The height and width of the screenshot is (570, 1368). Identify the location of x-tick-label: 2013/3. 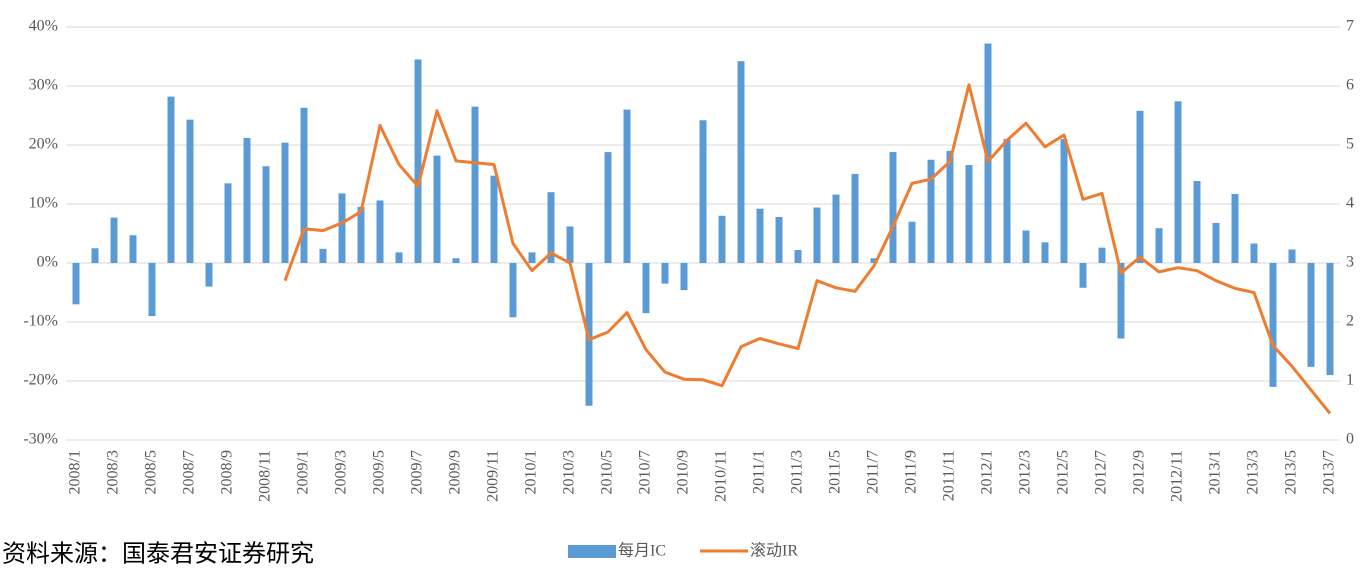
(1253, 472).